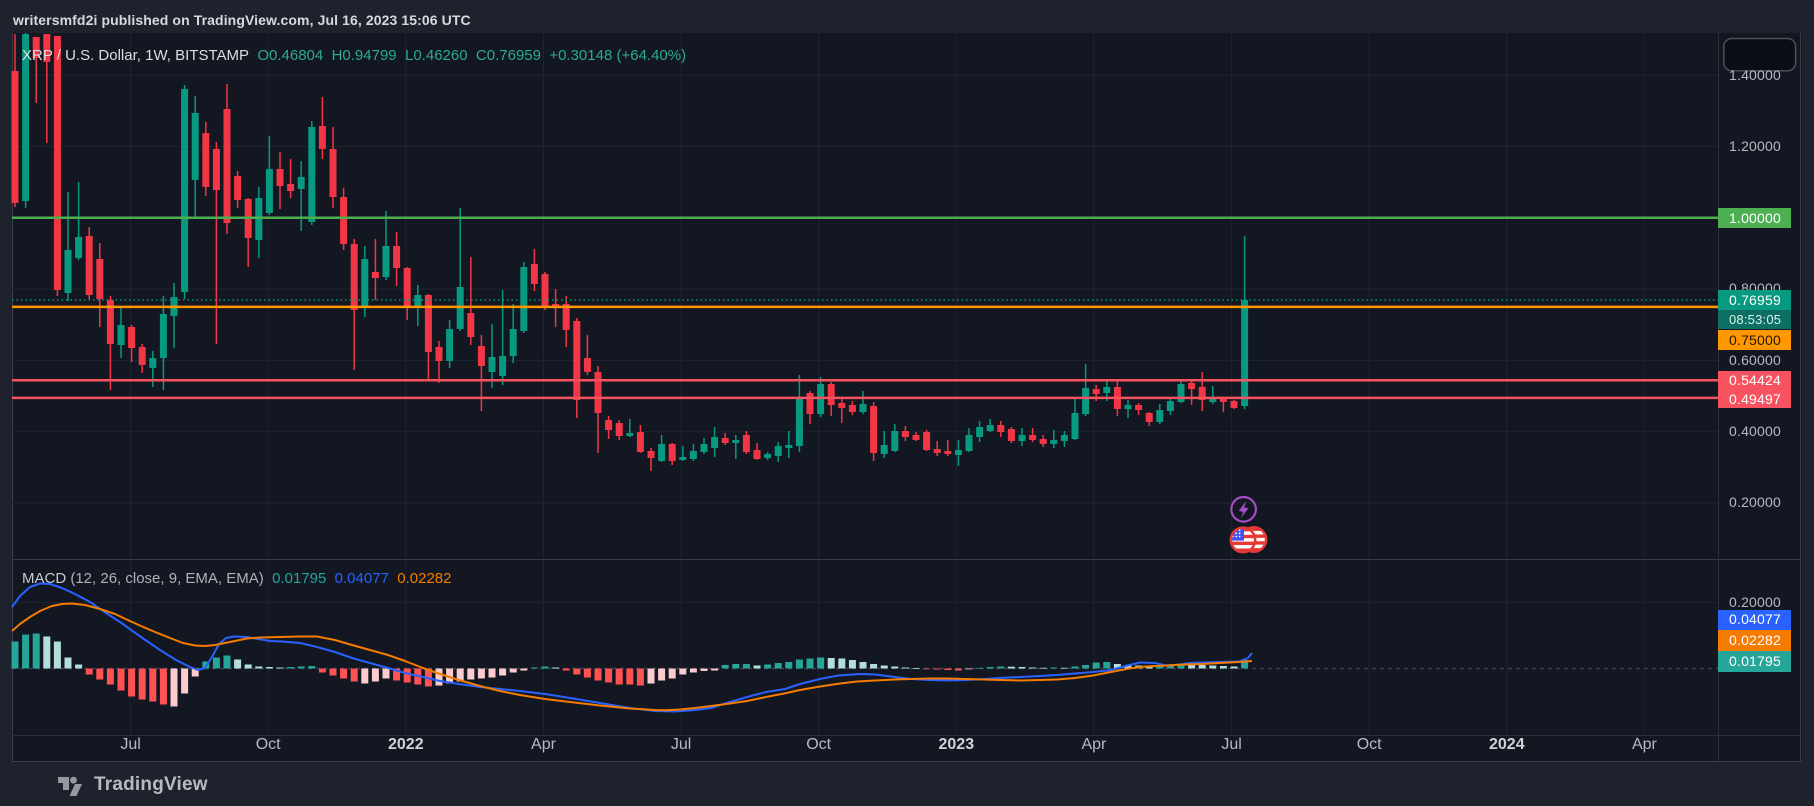 This screenshot has width=1814, height=806. What do you see at coordinates (151, 784) in the screenshot?
I see `svg-text: TradingView` at bounding box center [151, 784].